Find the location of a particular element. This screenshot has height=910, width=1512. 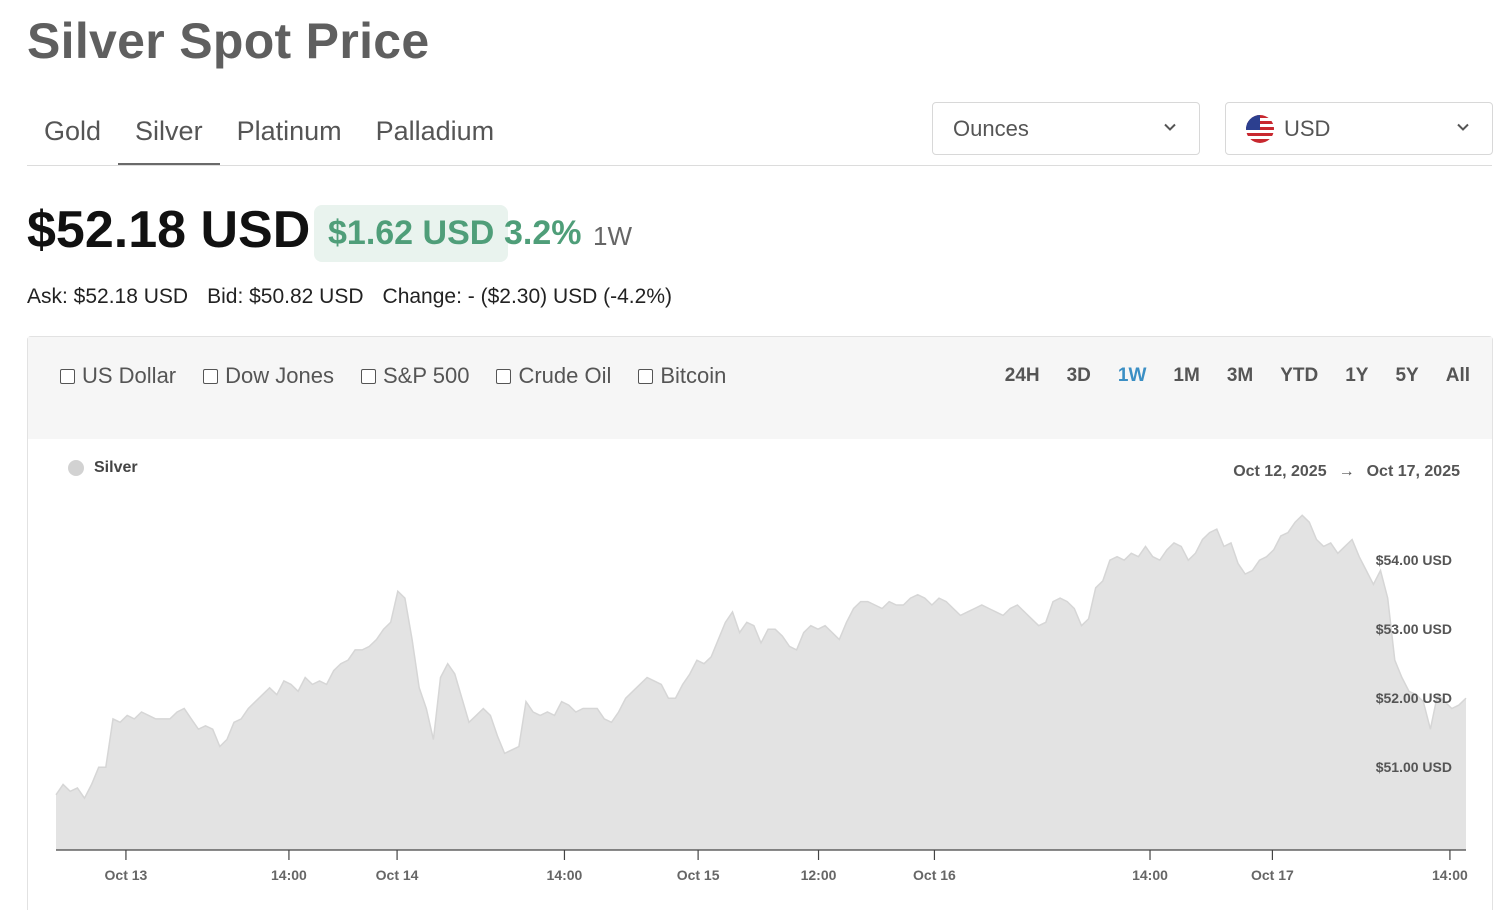

legend-label: Silver is located at coordinates (116, 467).